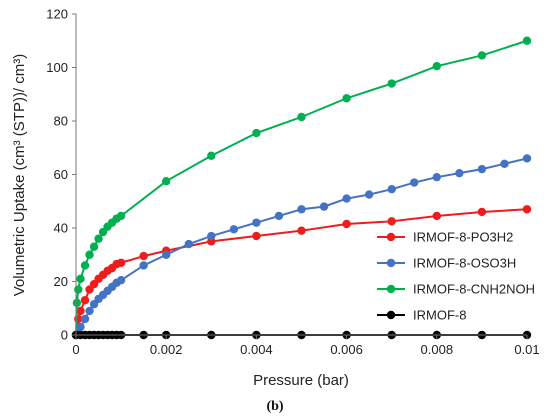 This screenshot has width=550, height=420. What do you see at coordinates (526, 349) in the screenshot?
I see `x-tick-label: 0.01` at bounding box center [526, 349].